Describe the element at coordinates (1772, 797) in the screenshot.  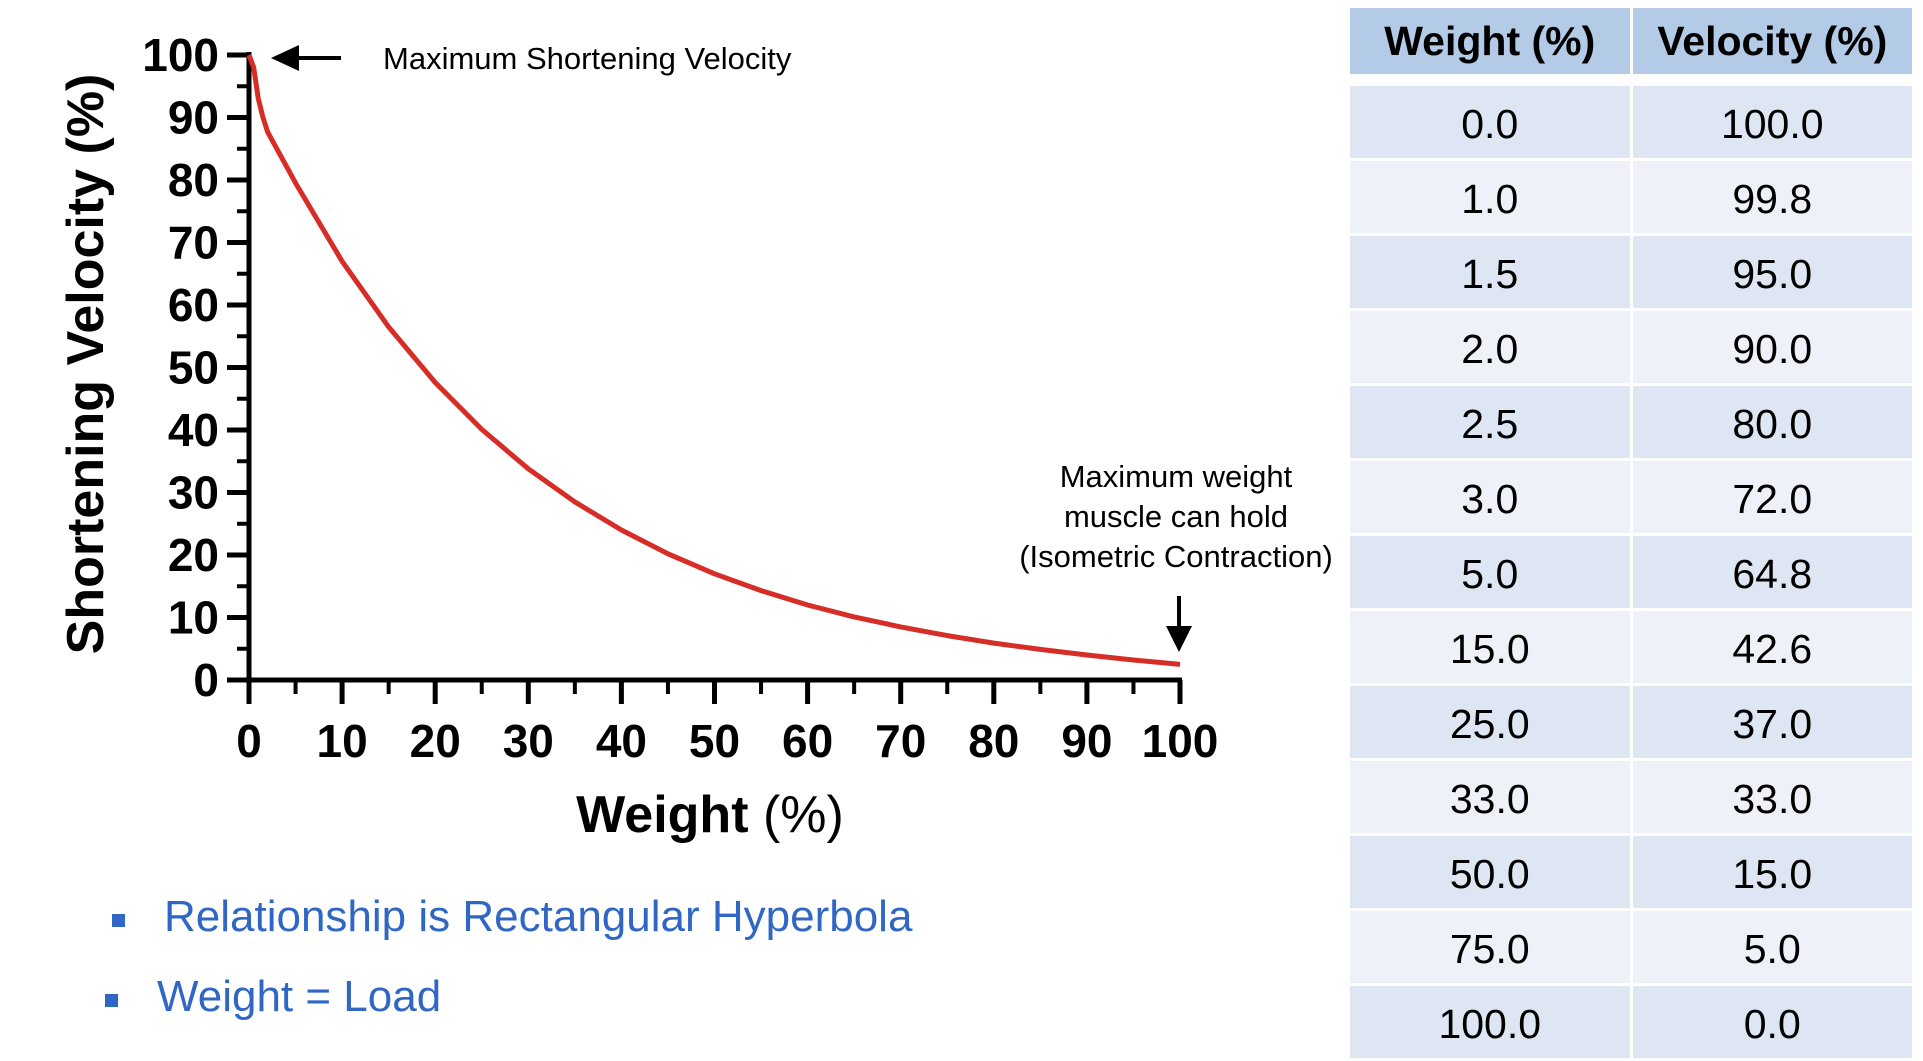
I see `velocity-cell: 33.0` at that location.